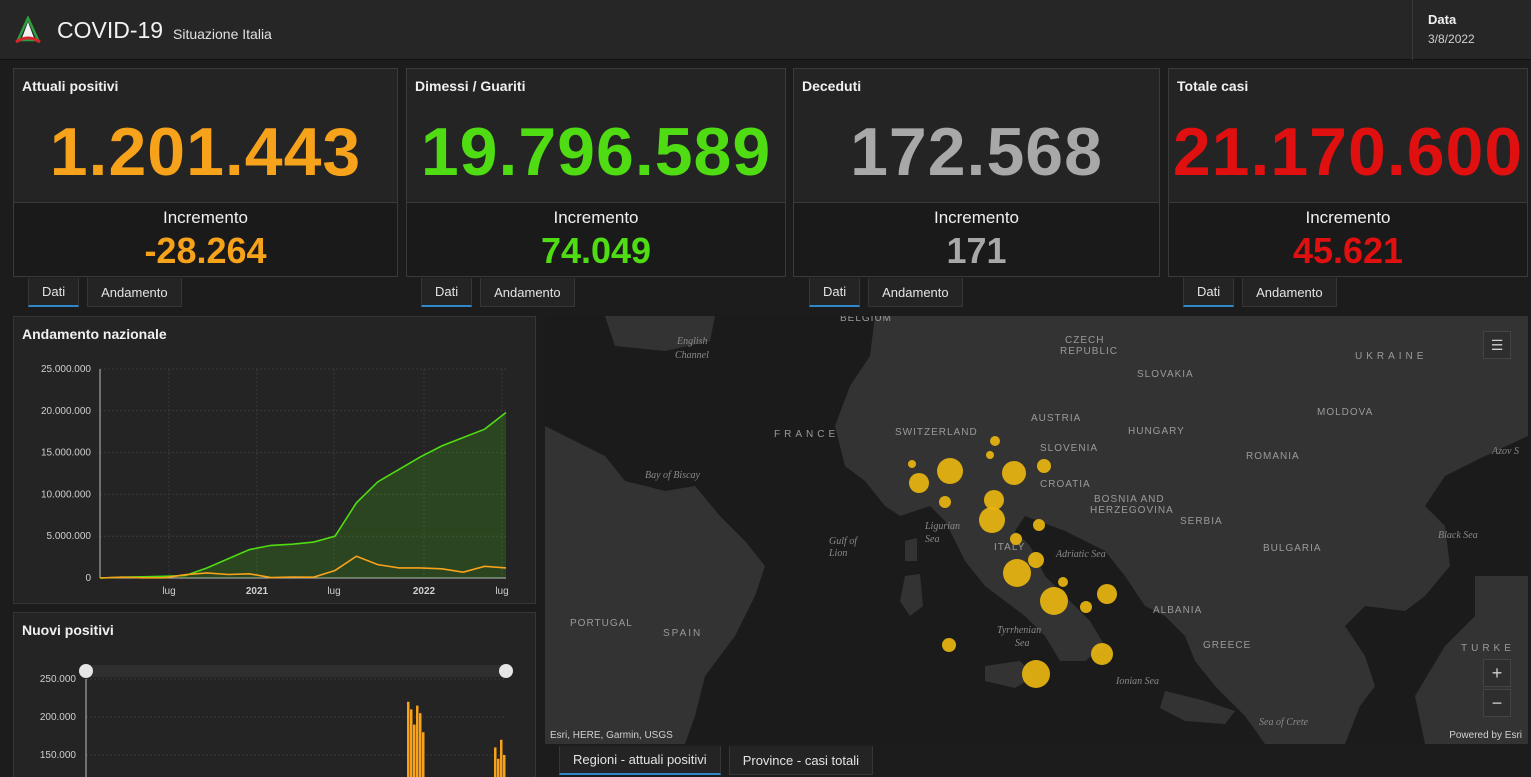 This screenshot has height=777, width=1531. What do you see at coordinates (1485, 735) in the screenshot?
I see `map-powered-by: Powered by Esri` at bounding box center [1485, 735].